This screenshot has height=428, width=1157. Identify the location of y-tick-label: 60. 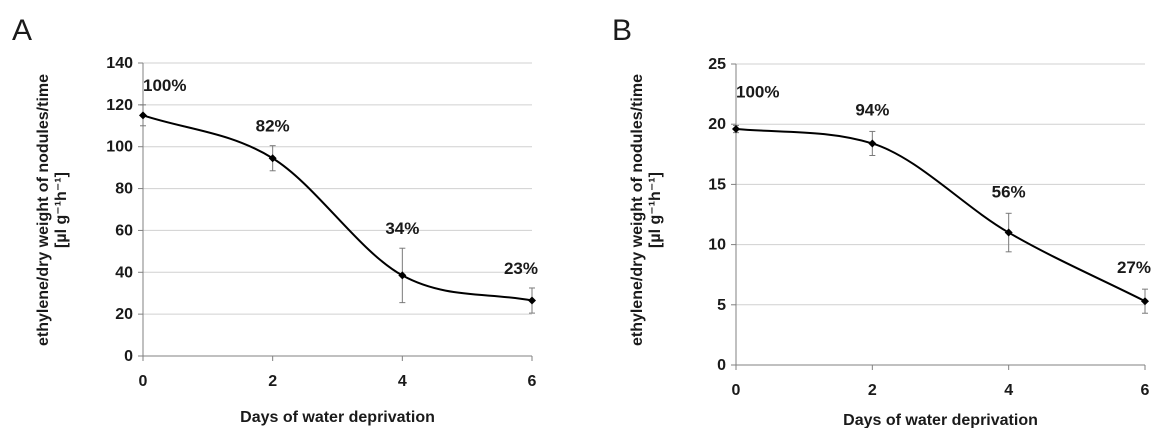
(124, 230).